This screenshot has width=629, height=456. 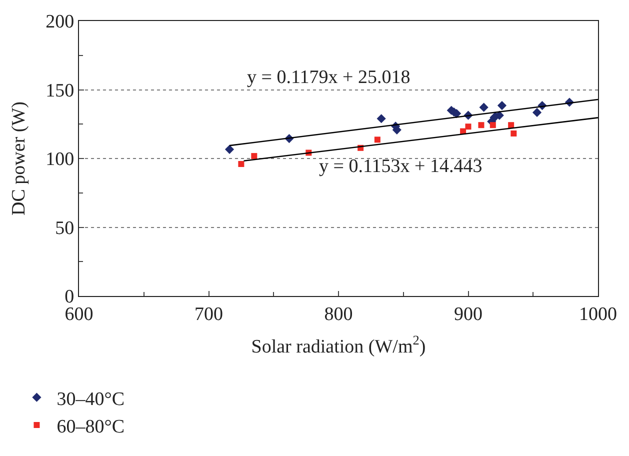 What do you see at coordinates (338, 345) in the screenshot?
I see `x-axis-title: Solar radiation (W/m$^{2}$)` at bounding box center [338, 345].